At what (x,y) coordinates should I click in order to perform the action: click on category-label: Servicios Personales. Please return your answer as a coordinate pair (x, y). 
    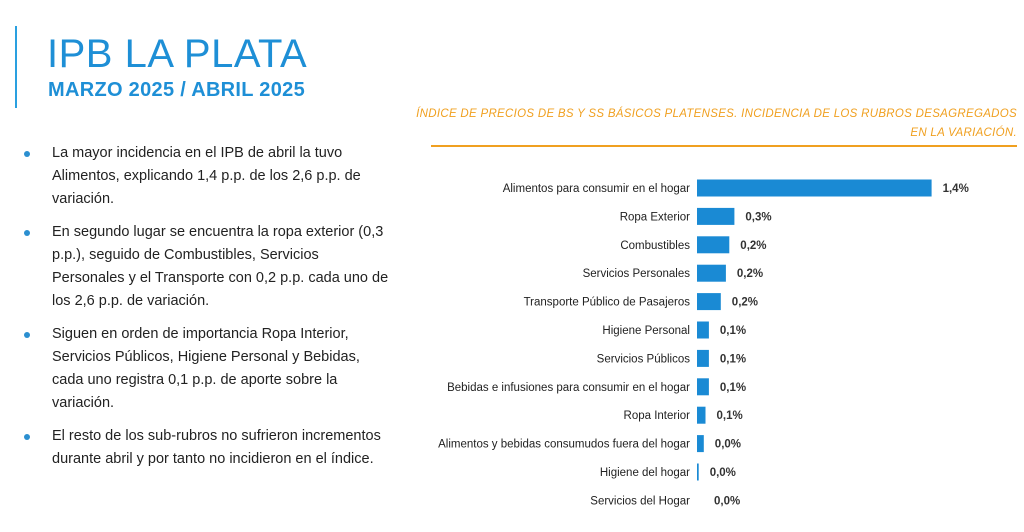
    Looking at the image, I should click on (637, 274).